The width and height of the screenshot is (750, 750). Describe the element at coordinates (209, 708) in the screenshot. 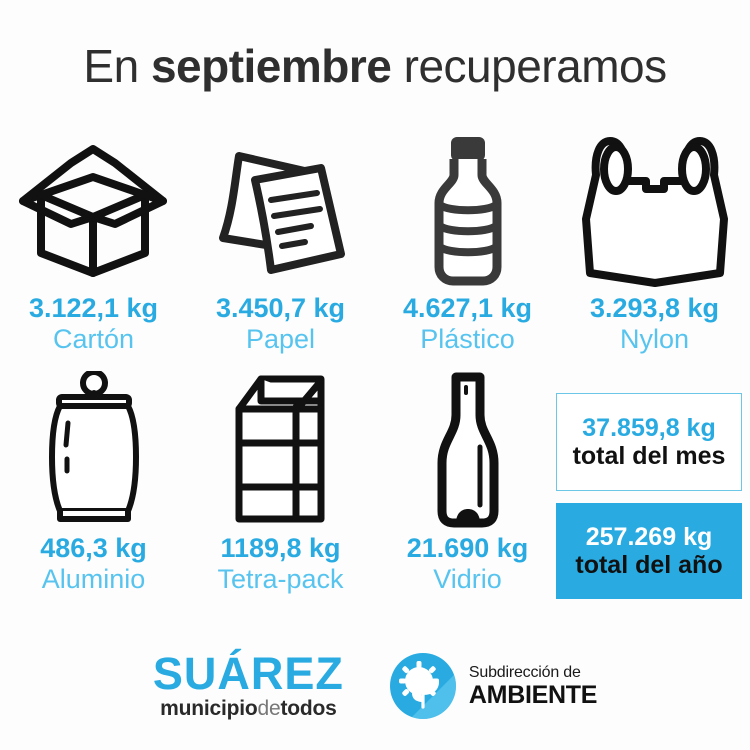

I see `brand-tagline-part-1: municipio` at that location.